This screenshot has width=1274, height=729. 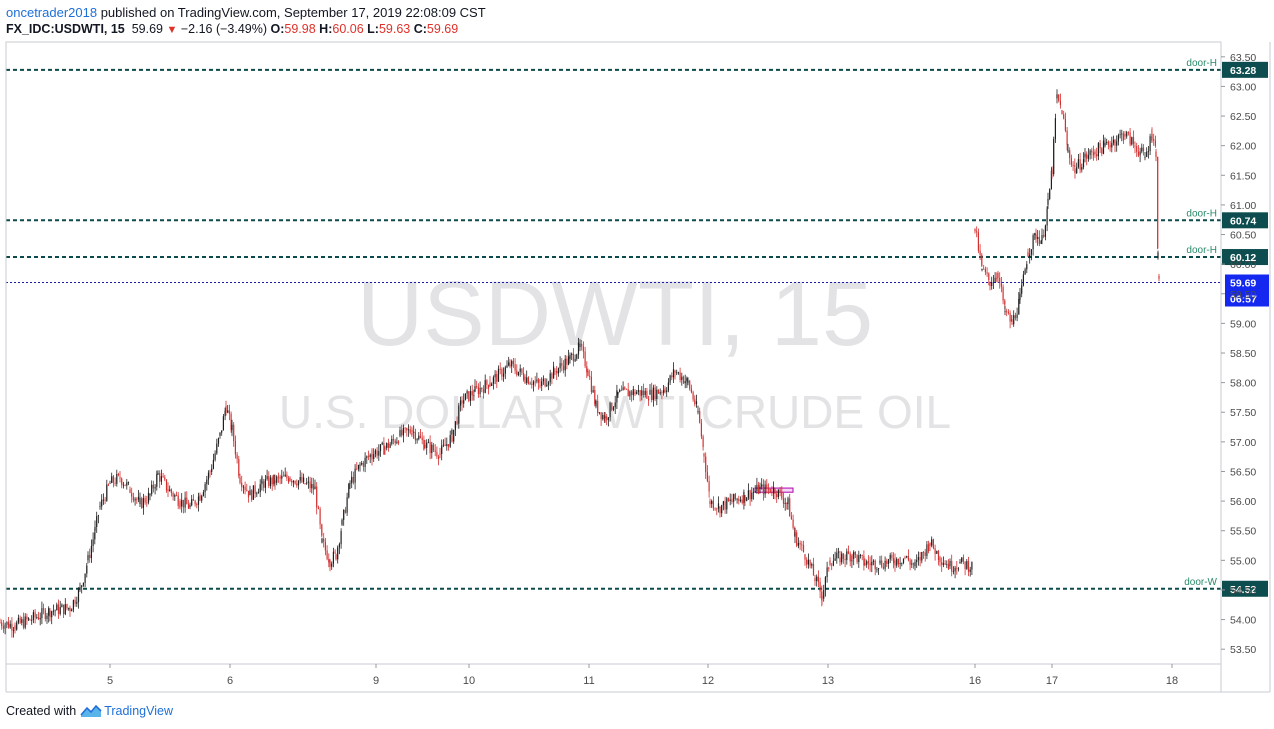 I want to click on level-price-label: 54.52, so click(x=1243, y=590).